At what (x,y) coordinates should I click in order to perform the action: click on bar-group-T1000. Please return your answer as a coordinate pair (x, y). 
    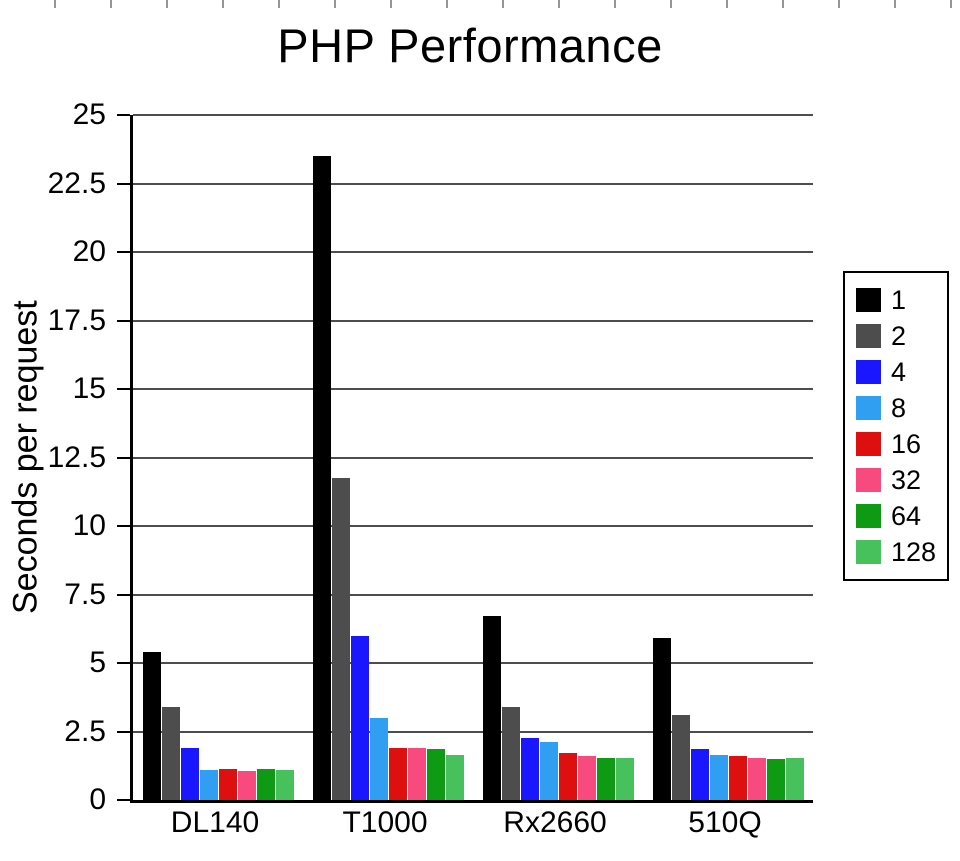
    Looking at the image, I should click on (388, 457).